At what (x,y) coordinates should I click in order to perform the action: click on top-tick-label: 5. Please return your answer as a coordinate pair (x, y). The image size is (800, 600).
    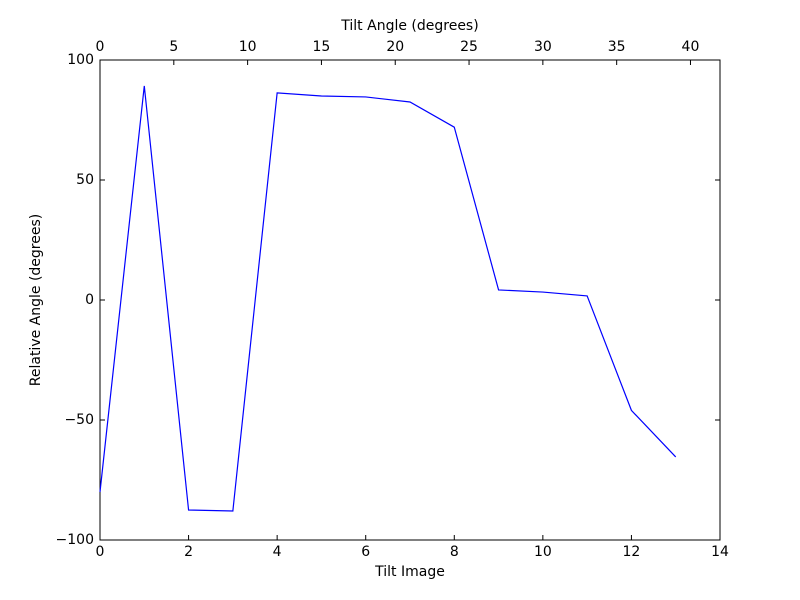
    Looking at the image, I should click on (173, 47).